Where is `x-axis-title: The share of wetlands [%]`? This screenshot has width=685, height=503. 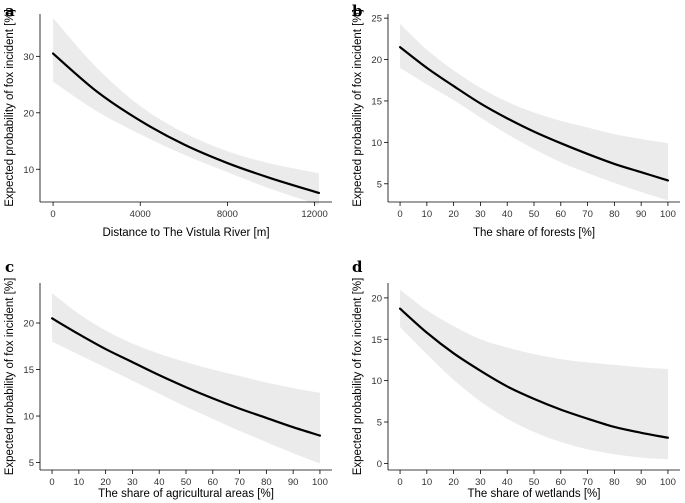
x-axis-title: The share of wetlands [%] is located at coordinates (534, 494).